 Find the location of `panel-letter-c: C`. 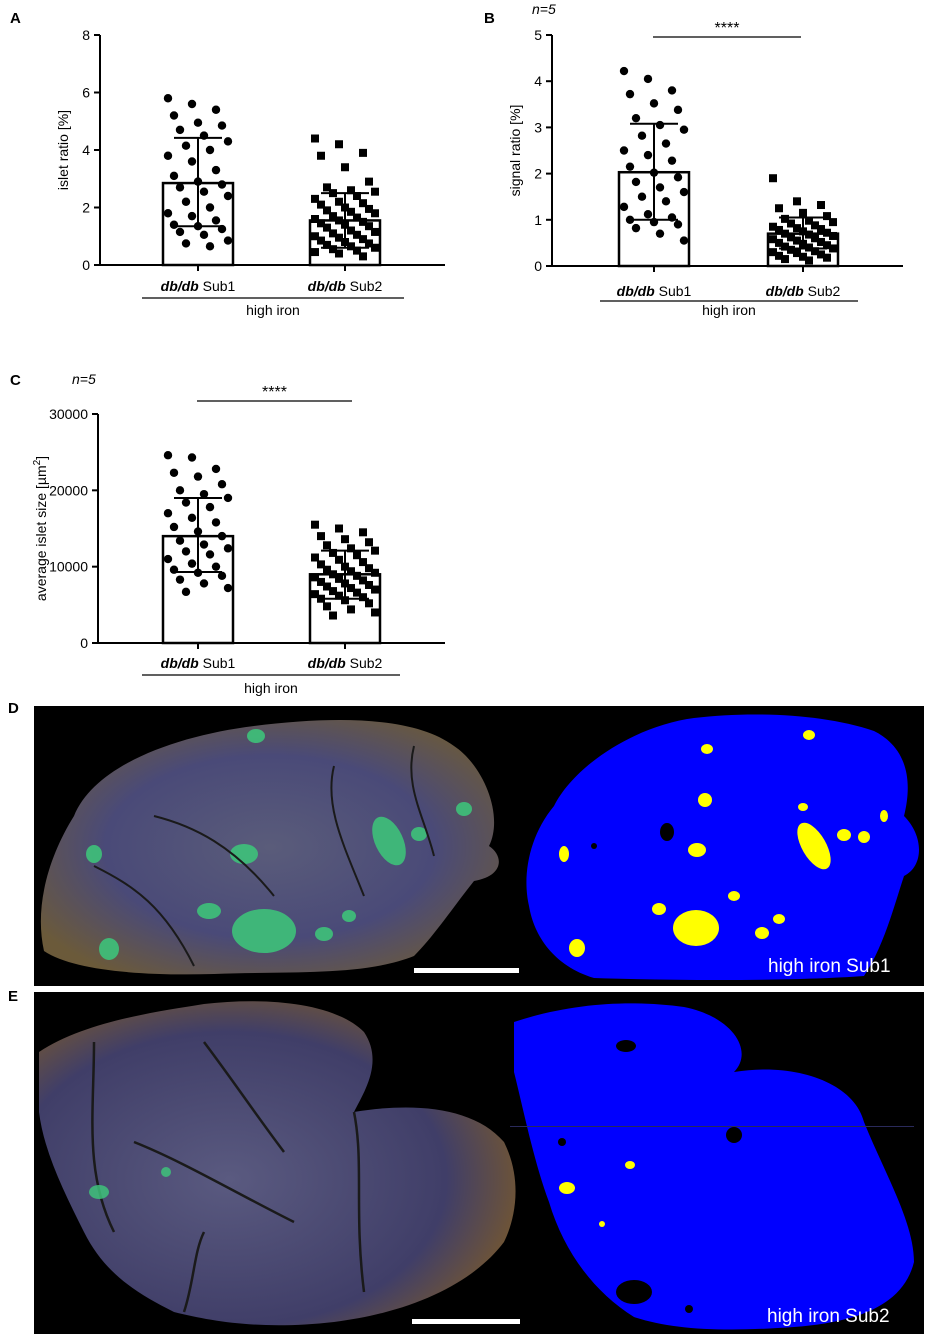

panel-letter-c: C is located at coordinates (15, 380).